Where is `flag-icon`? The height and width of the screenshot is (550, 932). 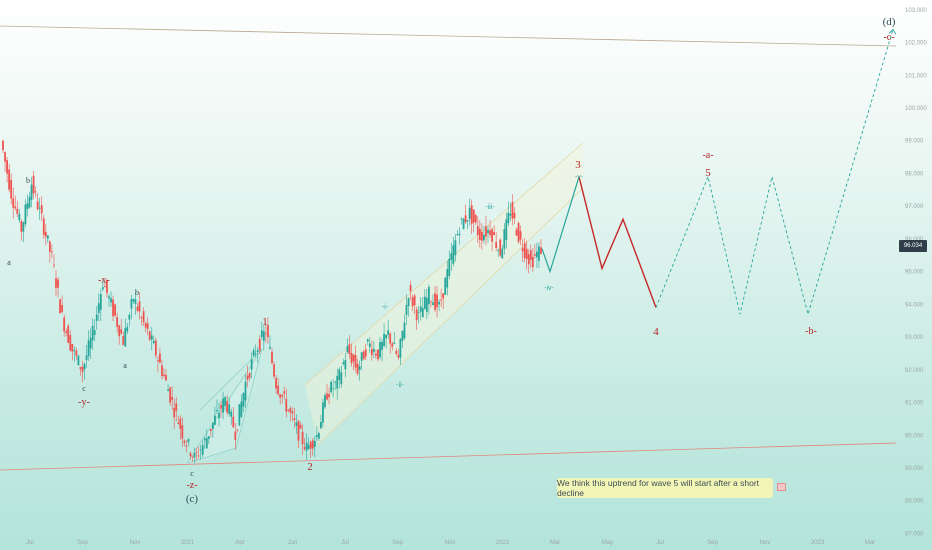 flag-icon is located at coordinates (781, 487).